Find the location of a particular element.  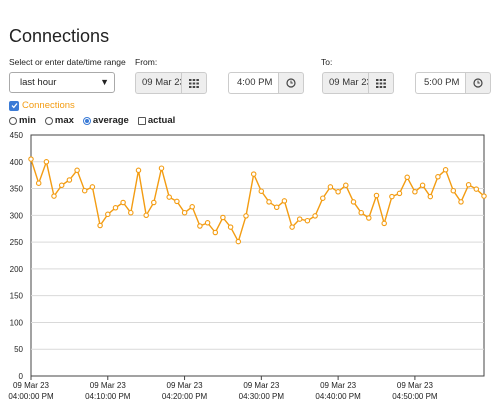

y-tick-label: 0 is located at coordinates (21, 376).